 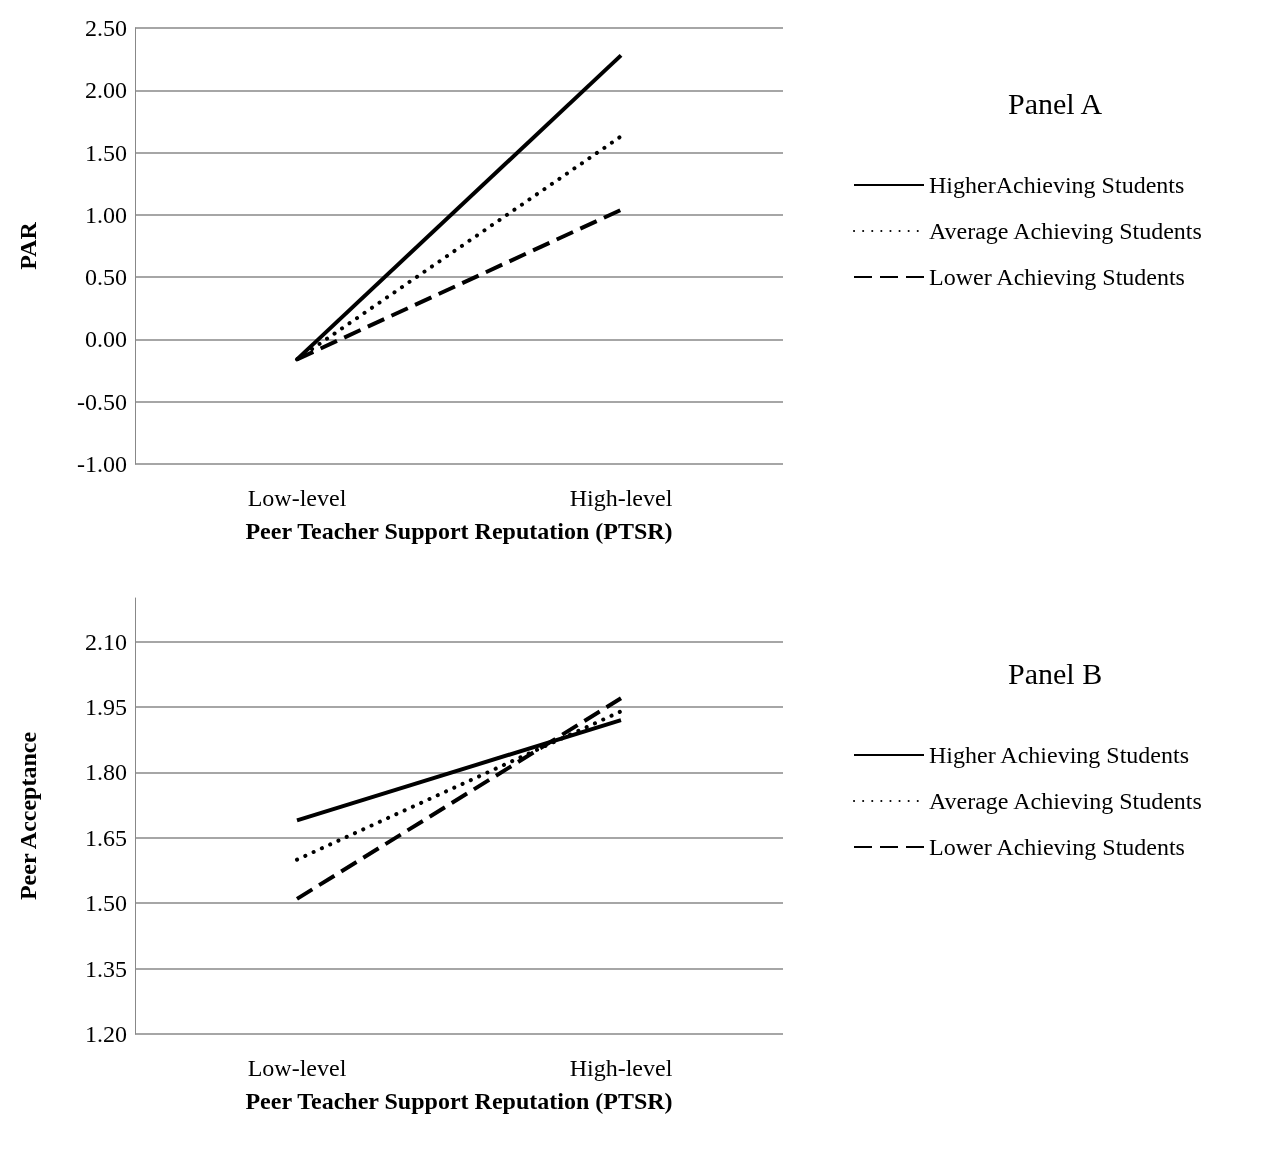 What do you see at coordinates (28, 245) in the screenshot?
I see `y-axis-title: PAR` at bounding box center [28, 245].